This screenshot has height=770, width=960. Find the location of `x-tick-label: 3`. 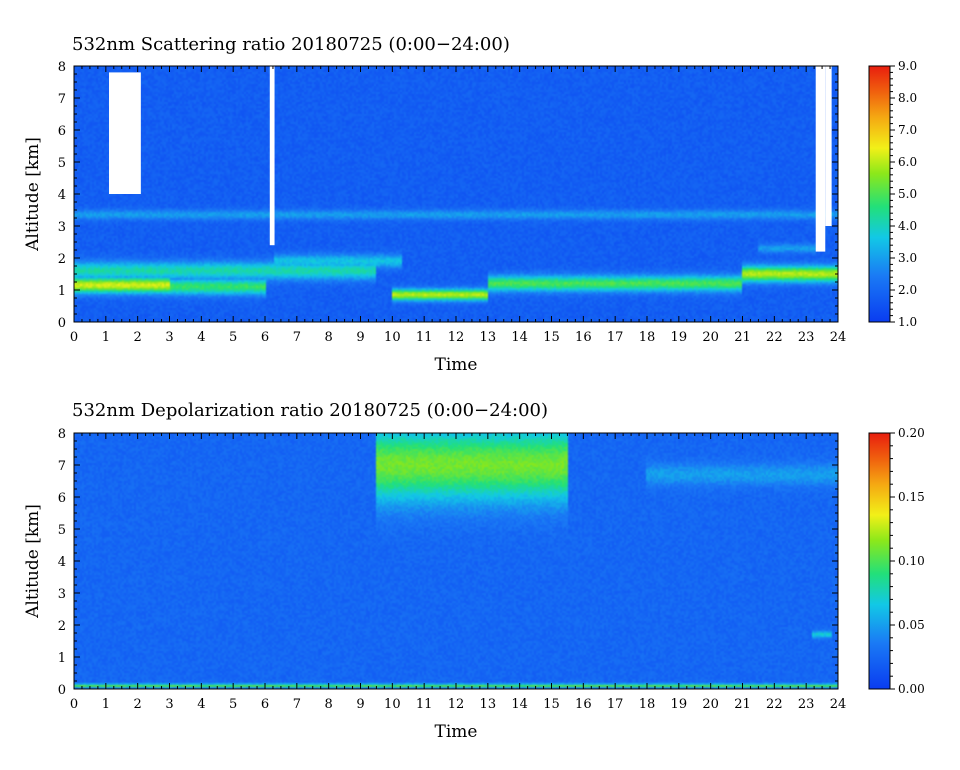

x-tick-label: 3 is located at coordinates (169, 704).